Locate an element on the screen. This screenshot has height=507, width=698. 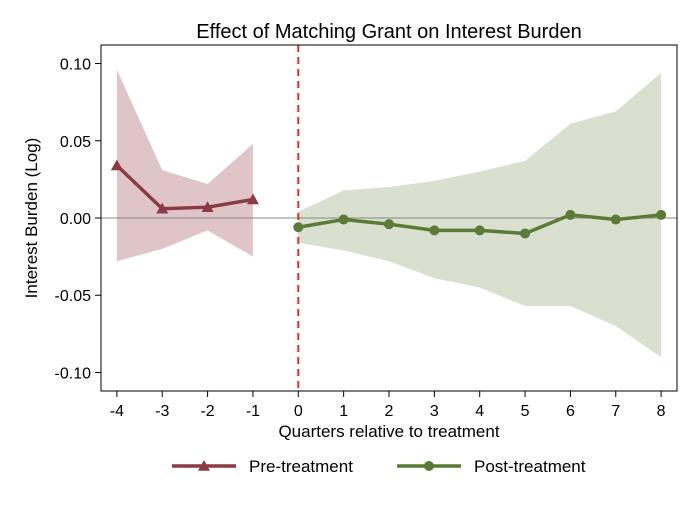
x-tick-label: -1 is located at coordinates (253, 411).